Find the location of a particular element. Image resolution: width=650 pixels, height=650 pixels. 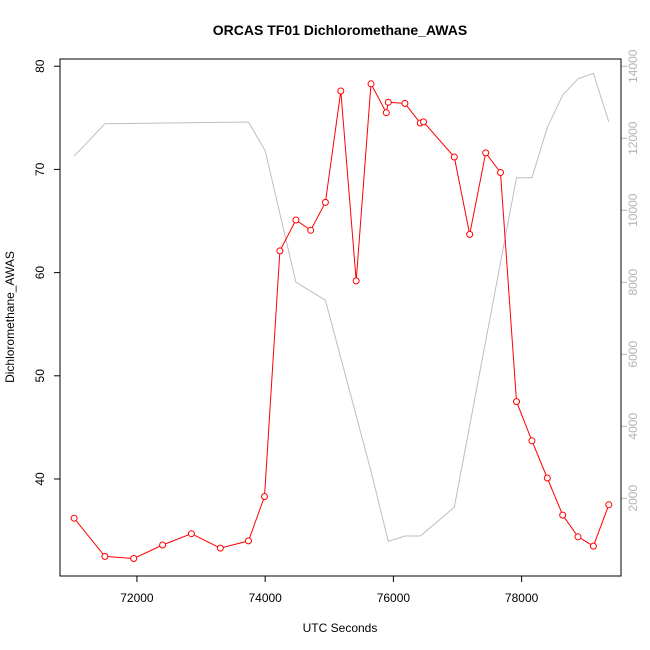

x-tick-label: 72000 is located at coordinates (137, 598).